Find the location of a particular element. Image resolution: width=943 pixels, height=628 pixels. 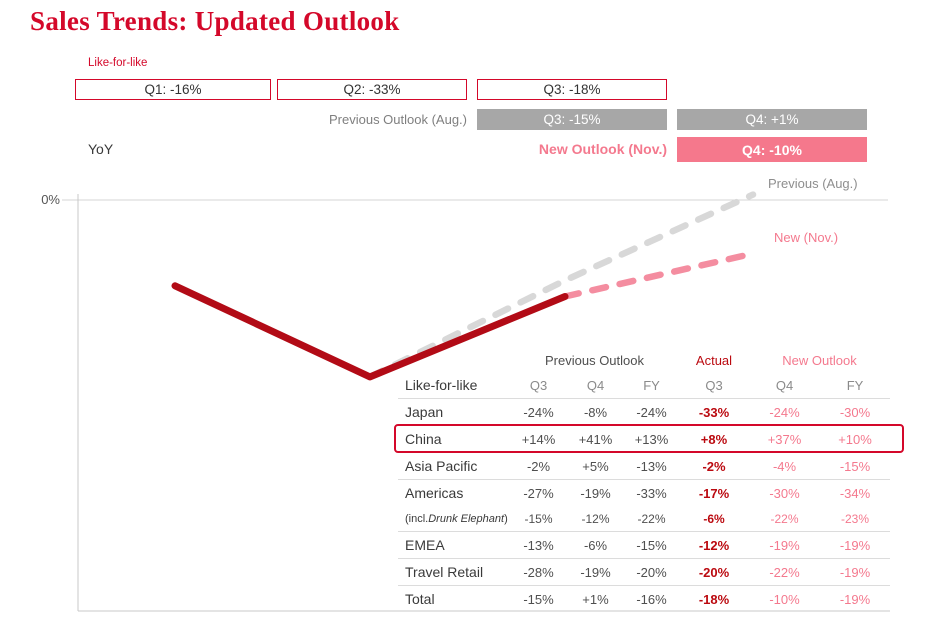

actual-q3-box: Q3: -18% is located at coordinates (572, 89).